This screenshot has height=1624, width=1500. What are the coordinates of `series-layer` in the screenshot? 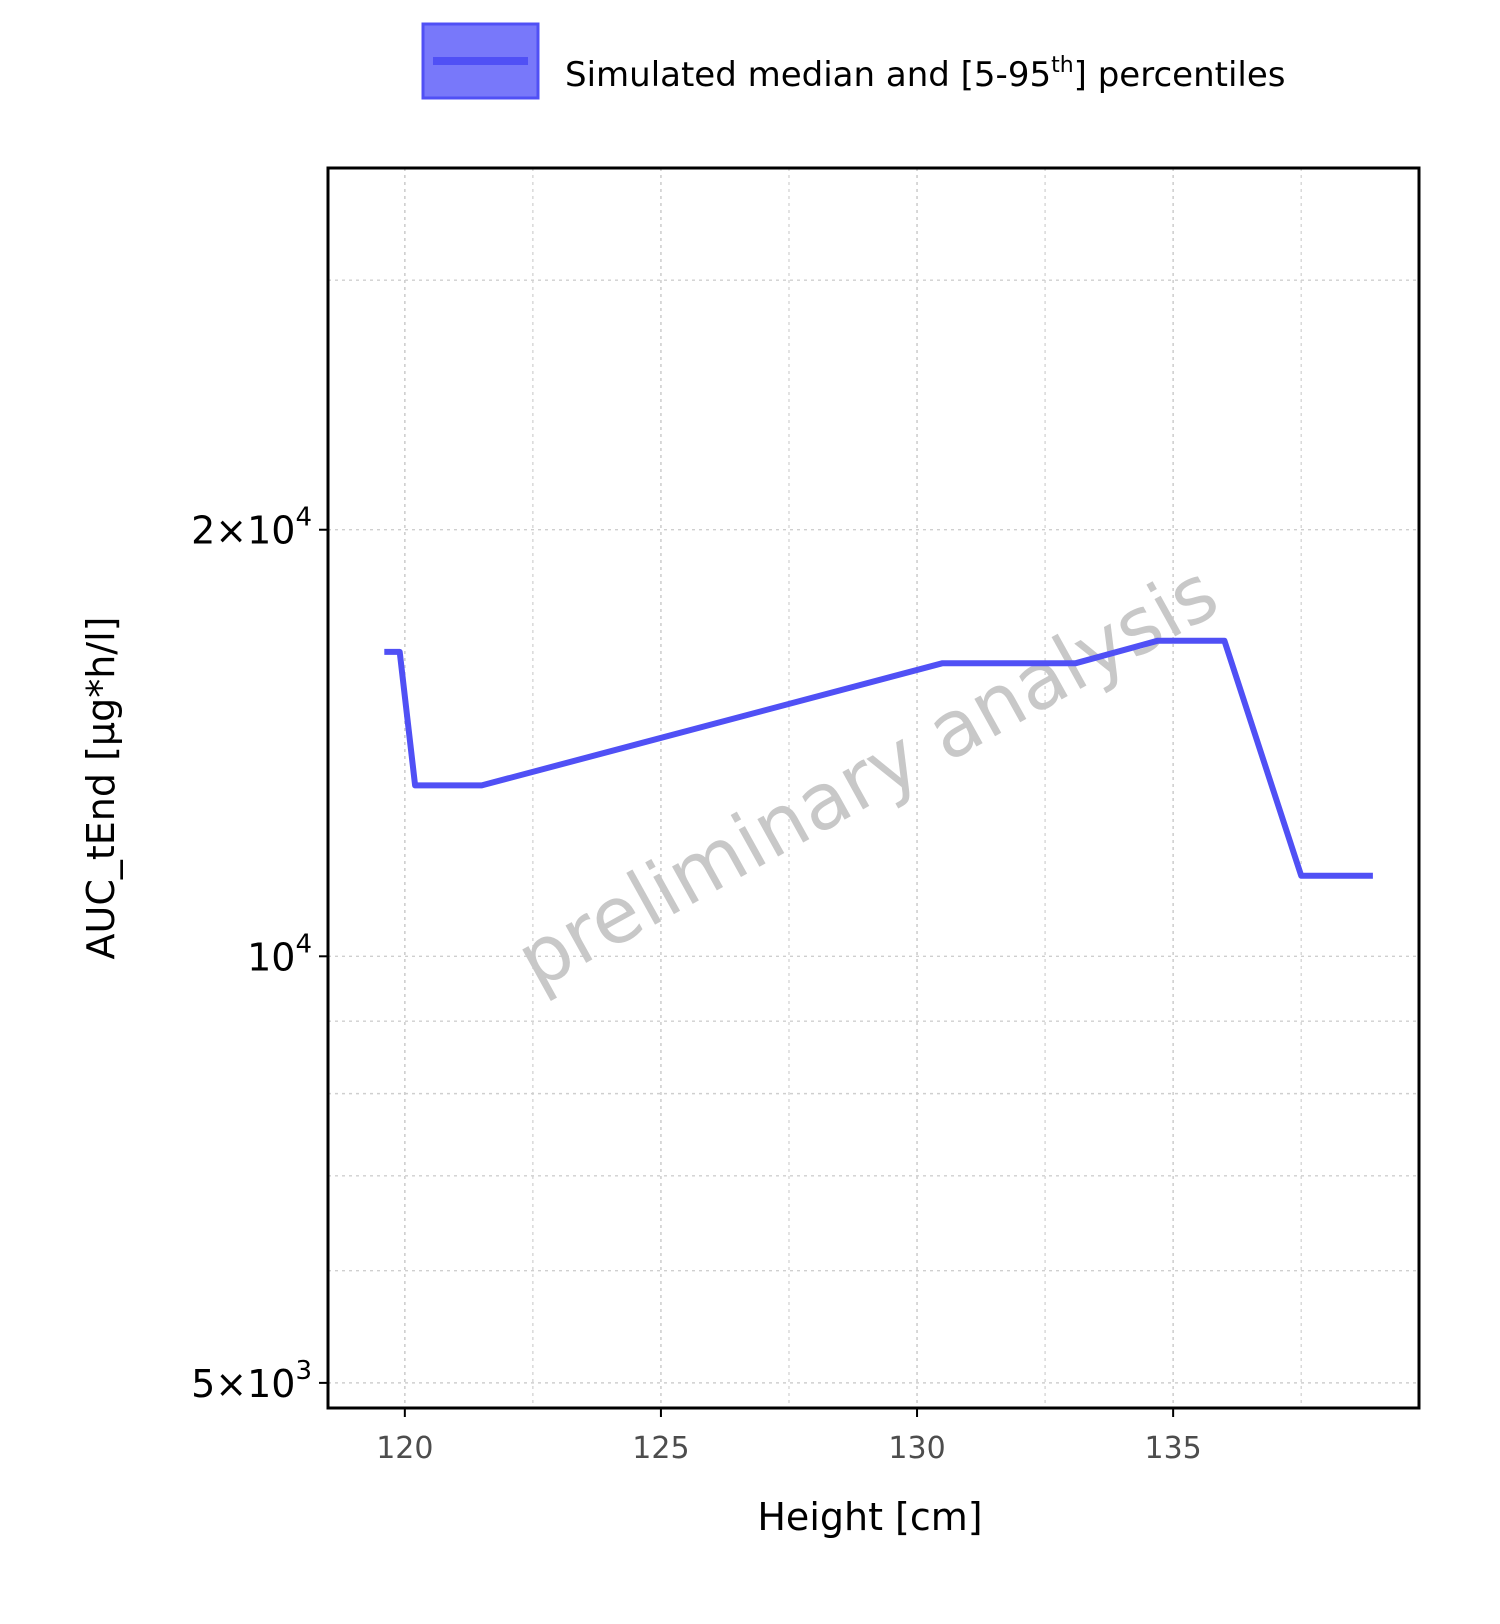 It's located at (879, 758).